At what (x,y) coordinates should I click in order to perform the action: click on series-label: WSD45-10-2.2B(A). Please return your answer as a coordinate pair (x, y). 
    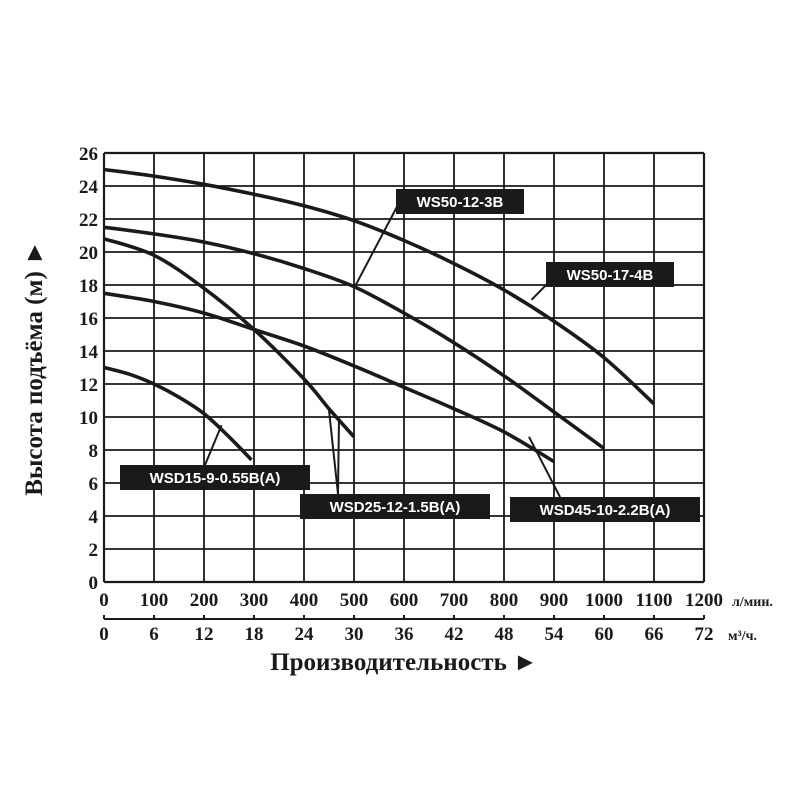
    Looking at the image, I should click on (605, 510).